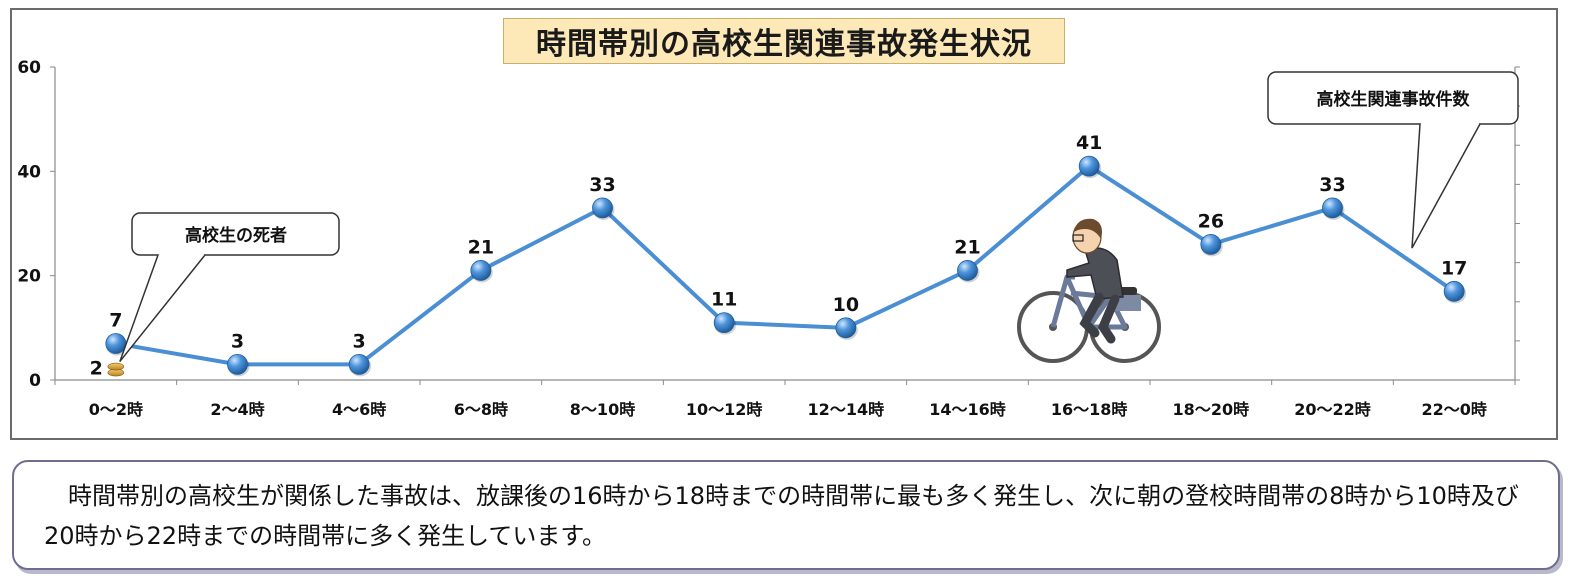 The height and width of the screenshot is (584, 1580). What do you see at coordinates (1211, 221) in the screenshot?
I see `data-label: 26` at bounding box center [1211, 221].